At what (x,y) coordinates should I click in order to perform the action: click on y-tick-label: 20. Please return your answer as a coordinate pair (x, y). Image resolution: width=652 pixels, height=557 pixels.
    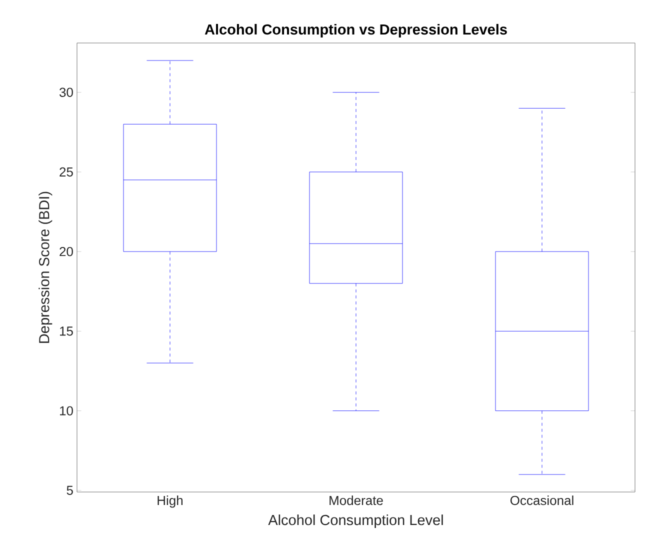
    Looking at the image, I should click on (66, 251).